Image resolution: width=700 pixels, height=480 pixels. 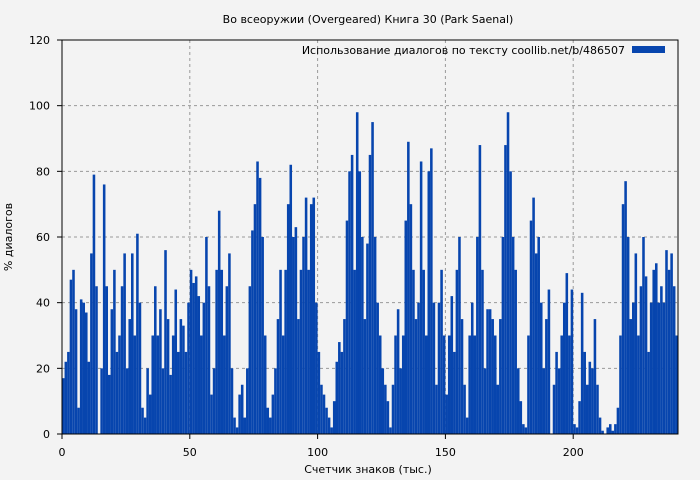 I want to click on x-tick-label: 0, so click(x=62, y=452).